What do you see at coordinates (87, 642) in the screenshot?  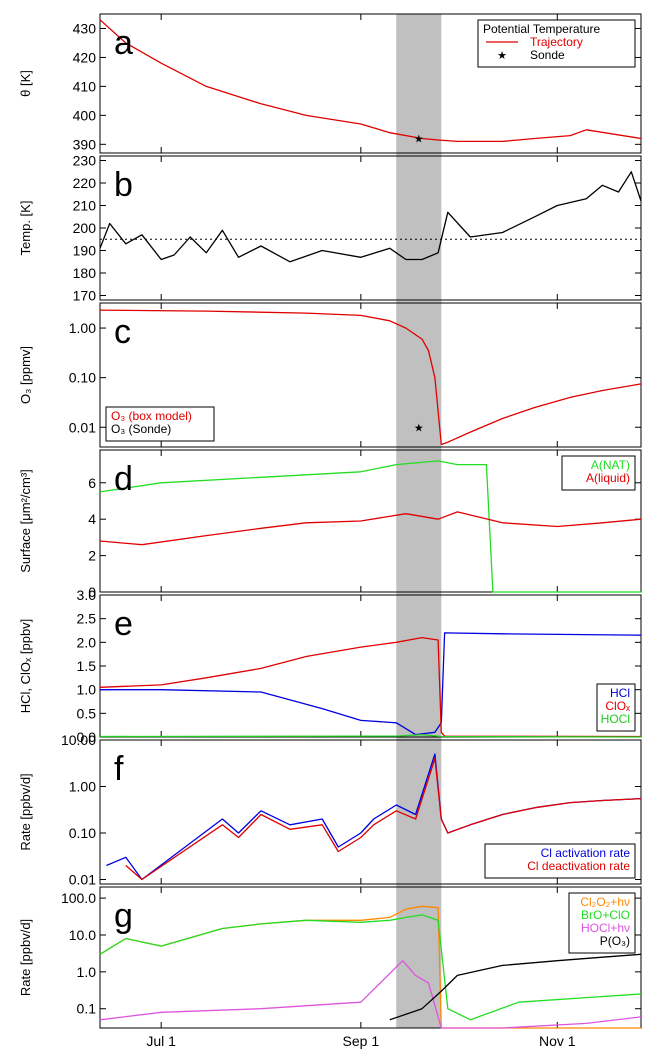 I see `panel-e-ytick-label: 2.0` at bounding box center [87, 642].